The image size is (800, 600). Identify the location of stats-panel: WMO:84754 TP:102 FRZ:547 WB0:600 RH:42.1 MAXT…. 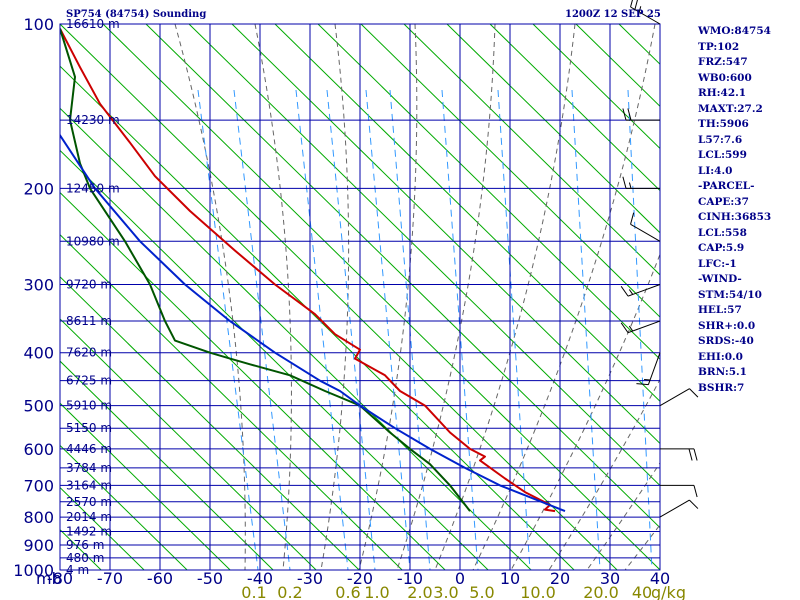
(734, 210).